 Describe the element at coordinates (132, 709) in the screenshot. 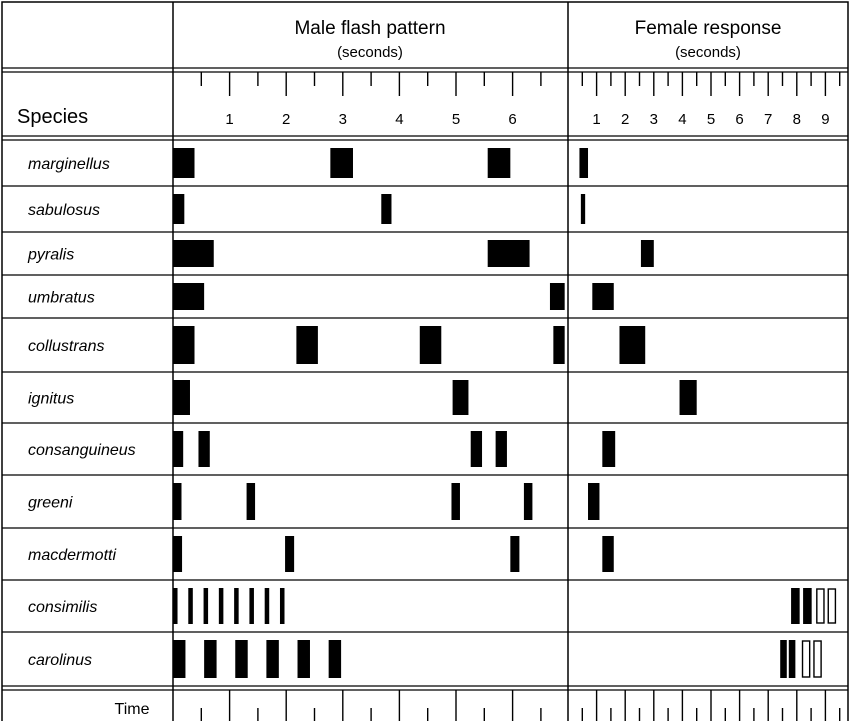

I see `time-row-label: Time` at that location.